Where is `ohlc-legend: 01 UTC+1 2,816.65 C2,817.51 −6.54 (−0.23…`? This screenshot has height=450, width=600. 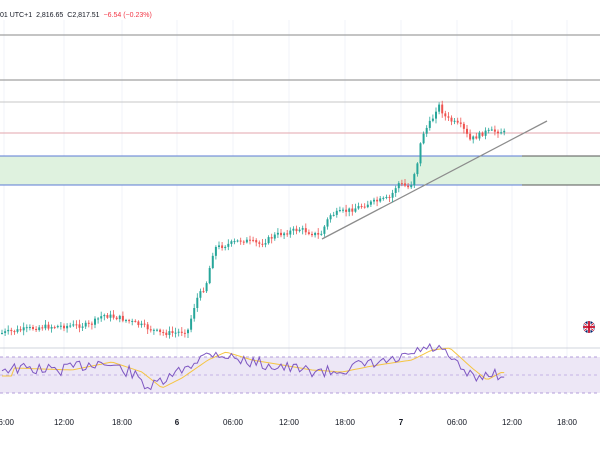 ohlc-legend: 01 UTC+1 2,816.65 C2,817.51 −6.54 (−0.23… is located at coordinates (76, 15).